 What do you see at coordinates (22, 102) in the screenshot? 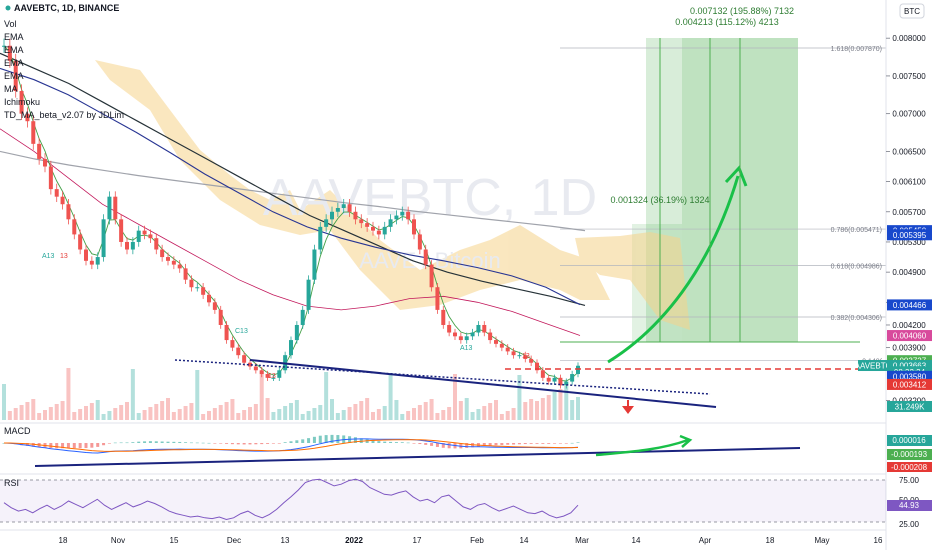
I see `legend-item: Ichimoku` at bounding box center [22, 102].